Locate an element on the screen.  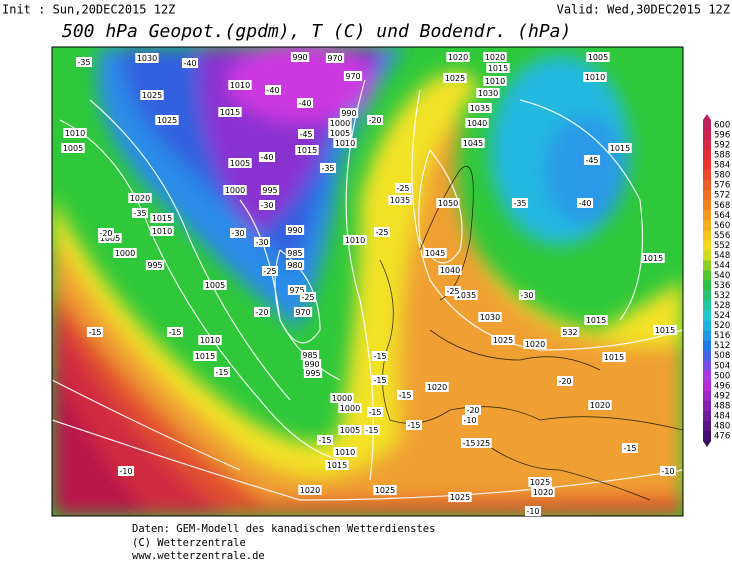
colorbar-label: 496 is located at coordinates (722, 386).